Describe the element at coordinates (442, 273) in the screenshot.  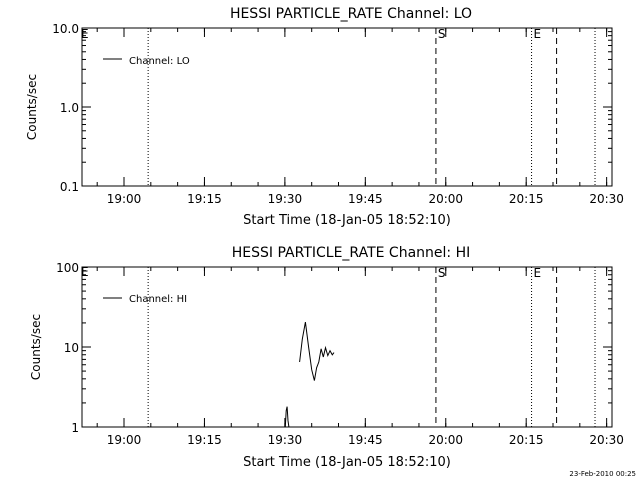
I see `panel-hi-vline-label: S` at that location.